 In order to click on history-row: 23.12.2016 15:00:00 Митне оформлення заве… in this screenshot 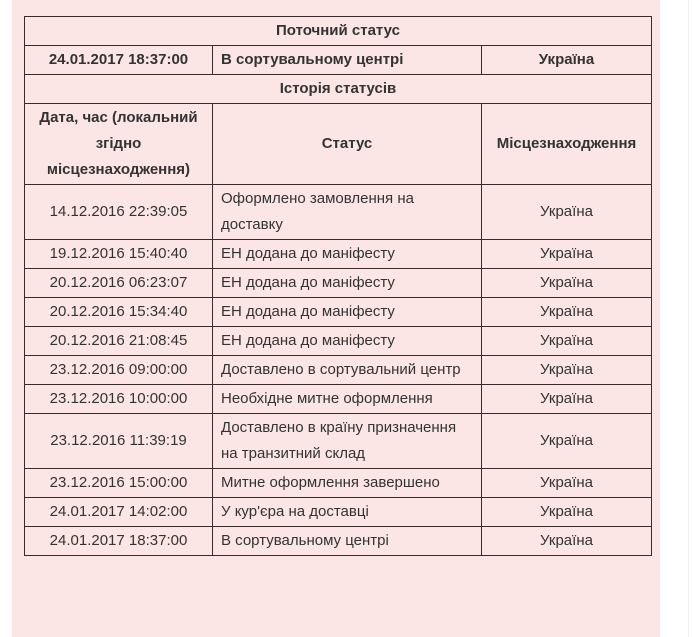, I will do `click(338, 483)`.